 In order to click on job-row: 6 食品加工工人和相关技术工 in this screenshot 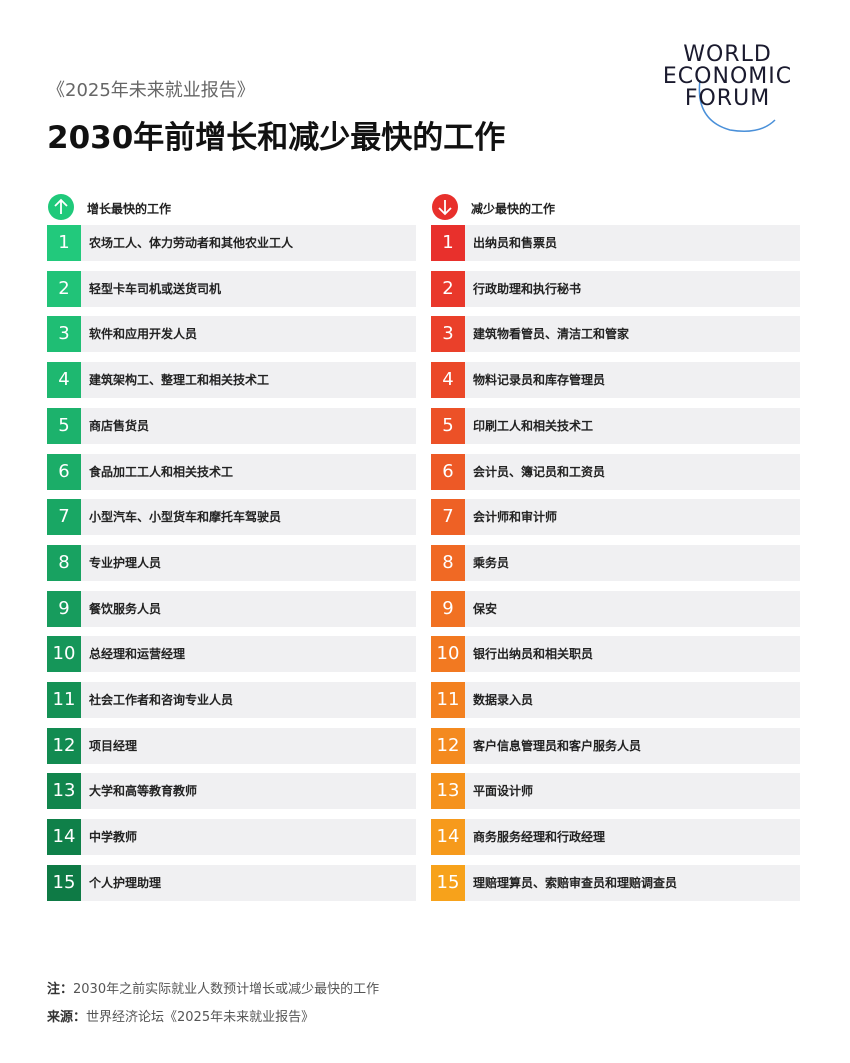, I will do `click(231, 471)`.